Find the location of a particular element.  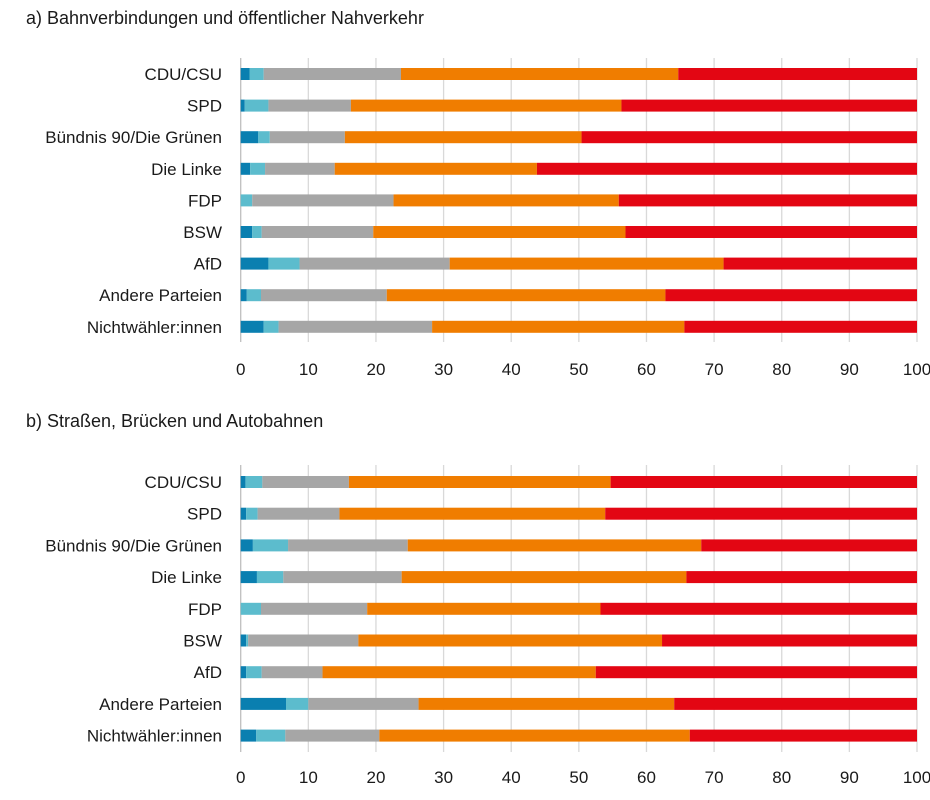

x-tick-label: 0 is located at coordinates (240, 777).